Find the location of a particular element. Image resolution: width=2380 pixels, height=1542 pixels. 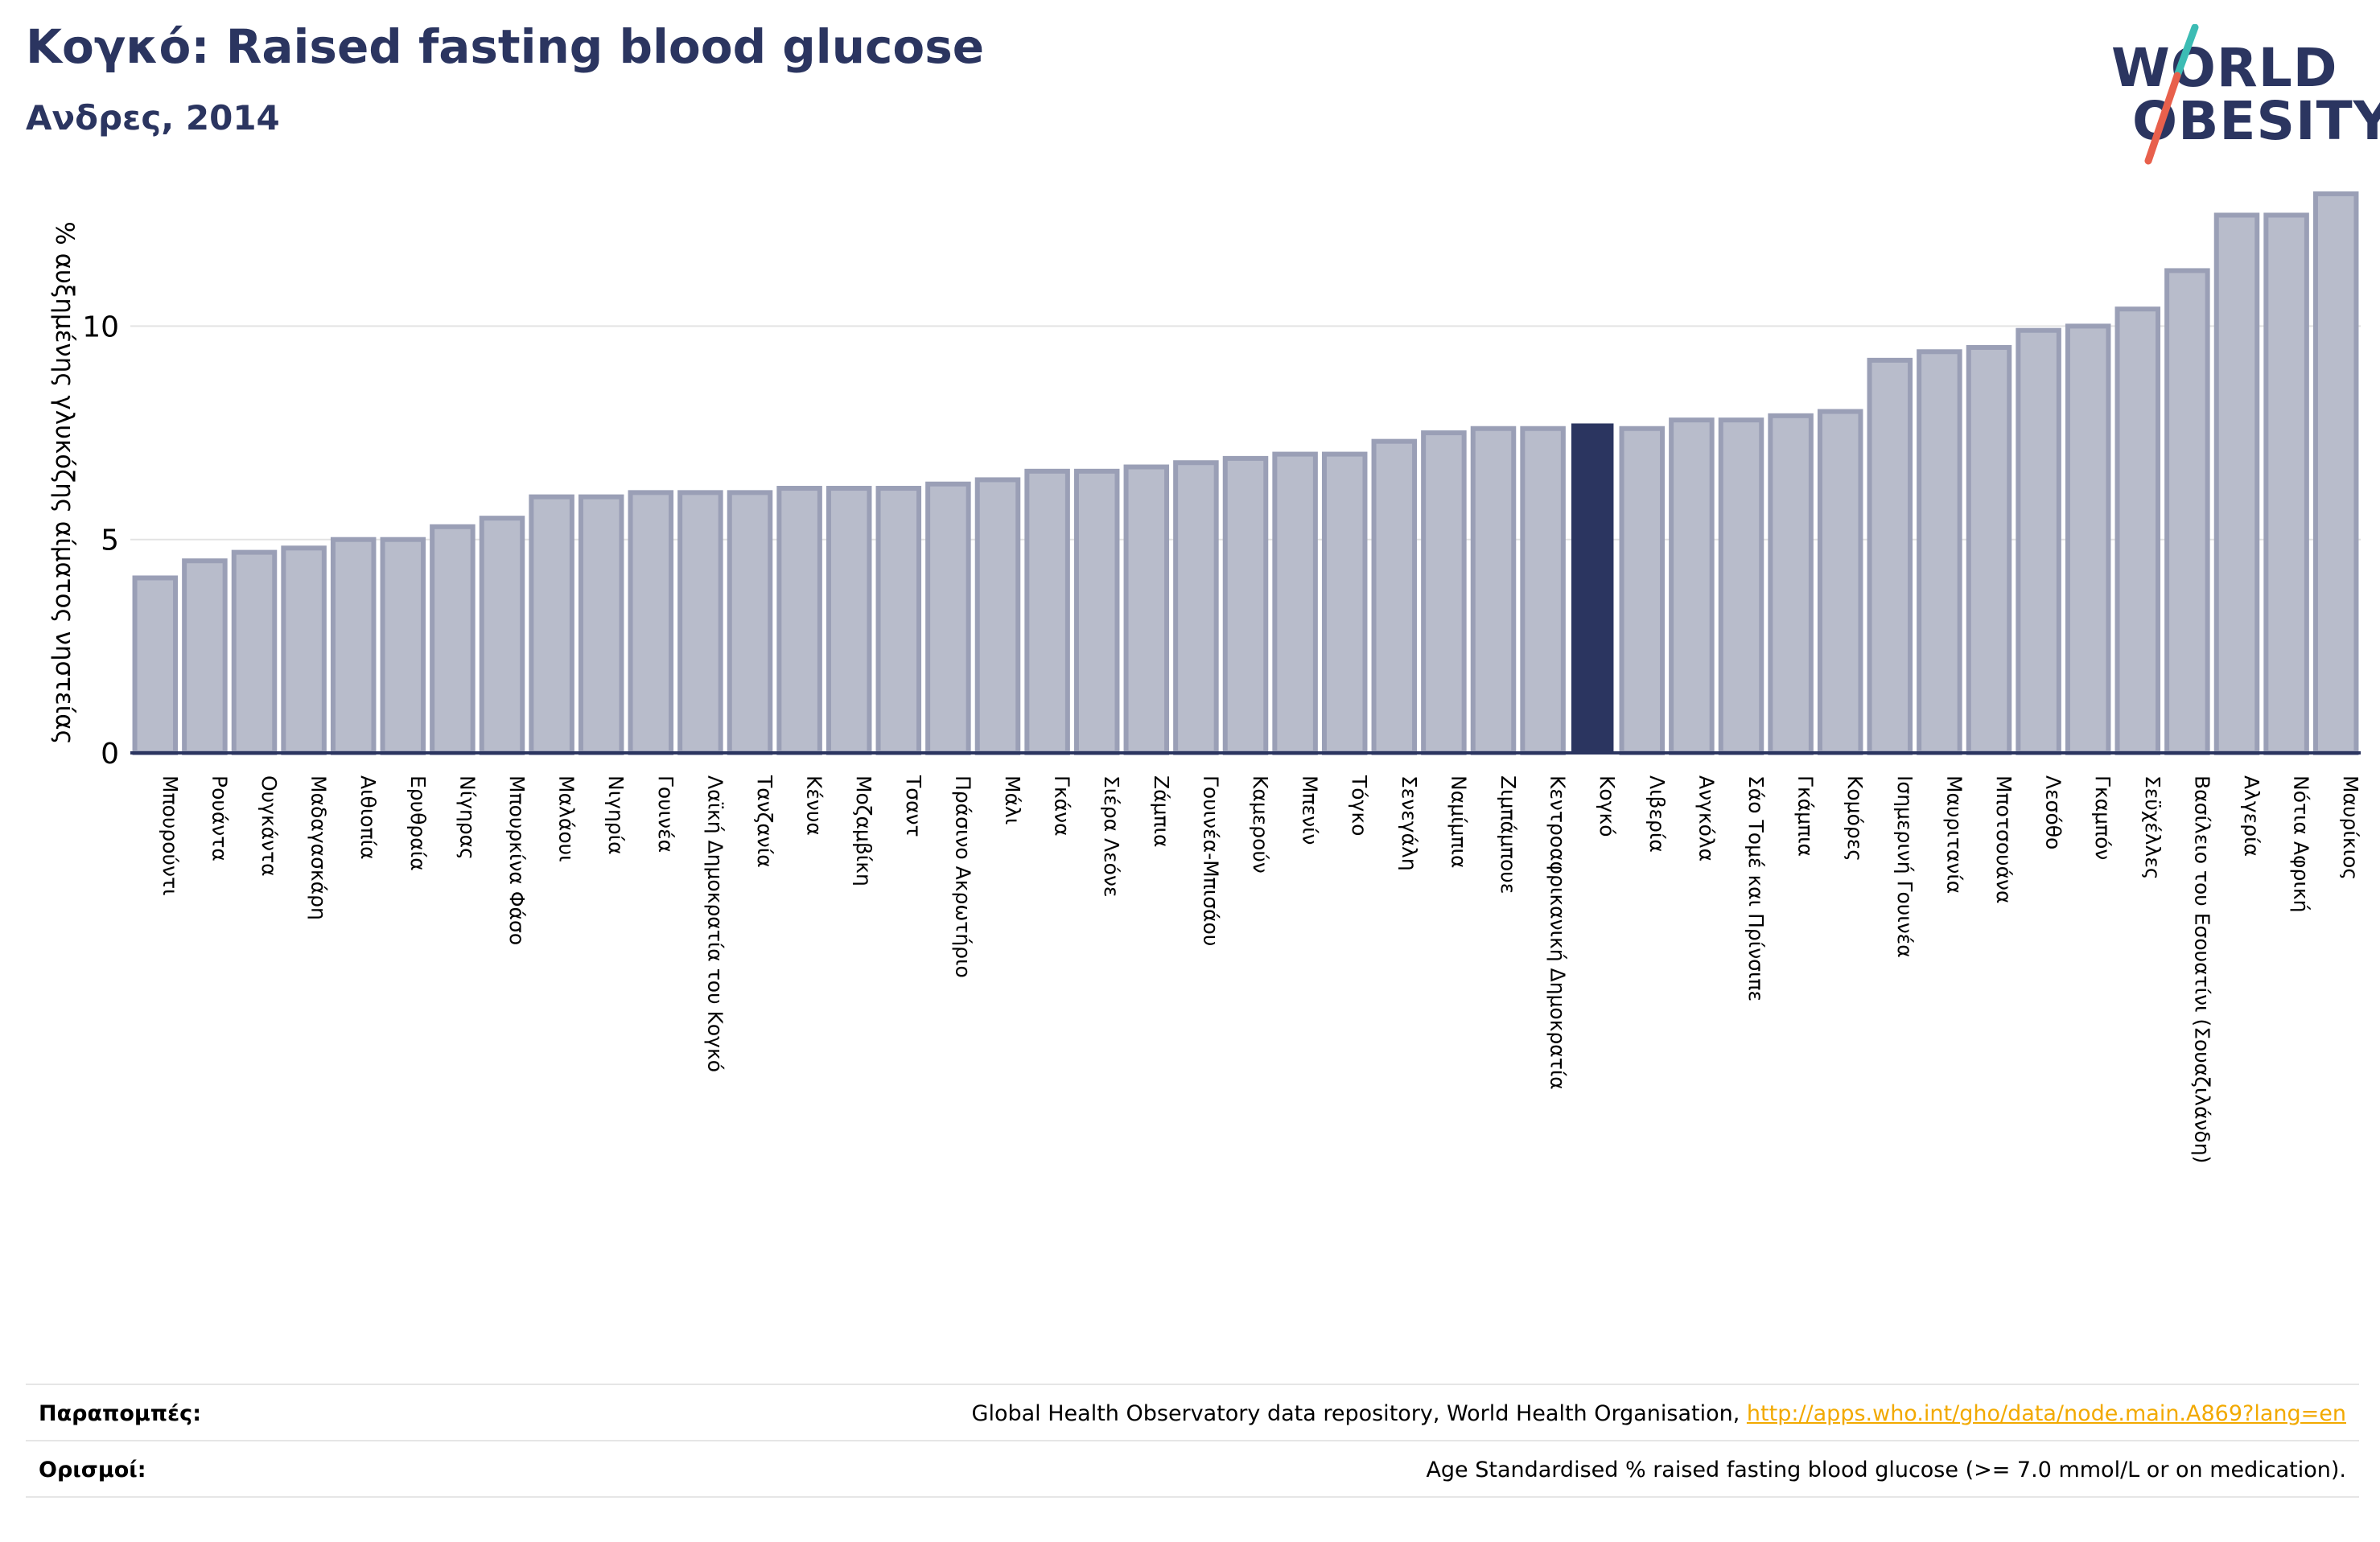

x-tick-label: Λεσόθο is located at coordinates (2053, 812).